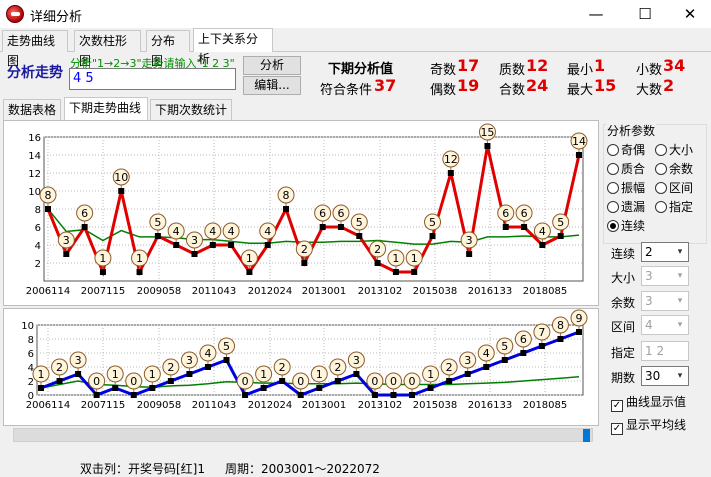  I want to click on data-label: 10, so click(121, 177).